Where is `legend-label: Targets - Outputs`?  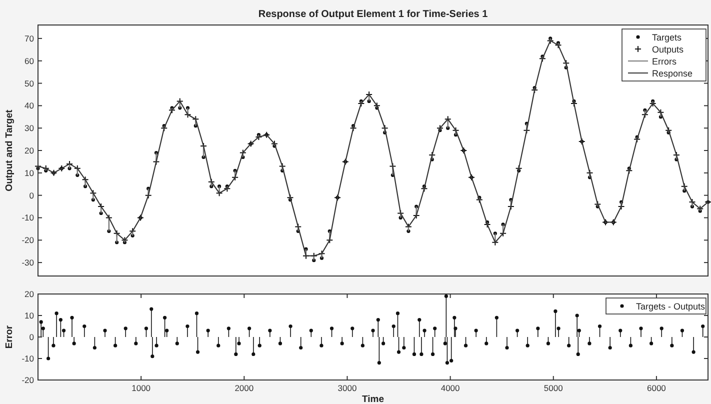
legend-label: Targets - Outputs is located at coordinates (671, 307).